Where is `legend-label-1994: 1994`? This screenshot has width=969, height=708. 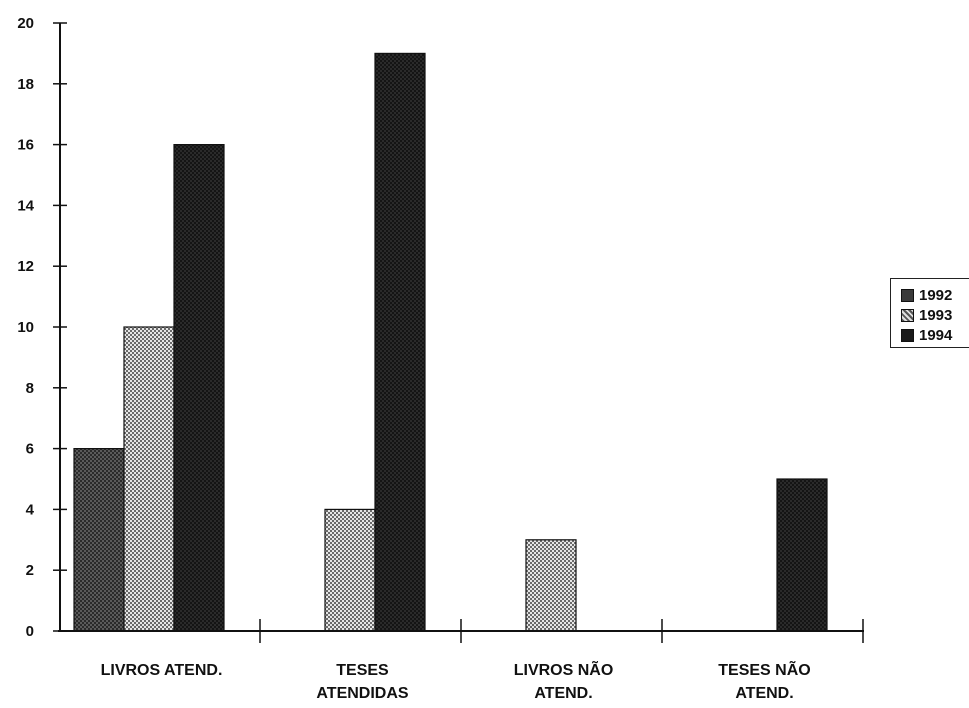 legend-label-1994: 1994 is located at coordinates (936, 335).